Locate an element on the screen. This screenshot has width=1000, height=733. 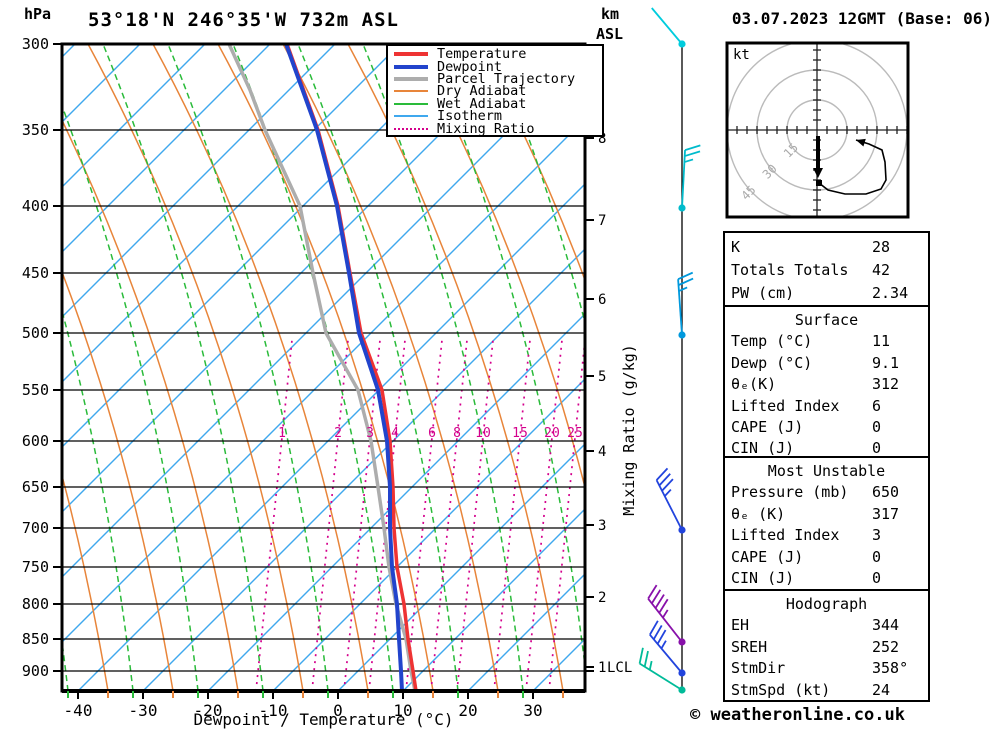
legend-item-isotherm: Isotherm is located at coordinates (496, 116).